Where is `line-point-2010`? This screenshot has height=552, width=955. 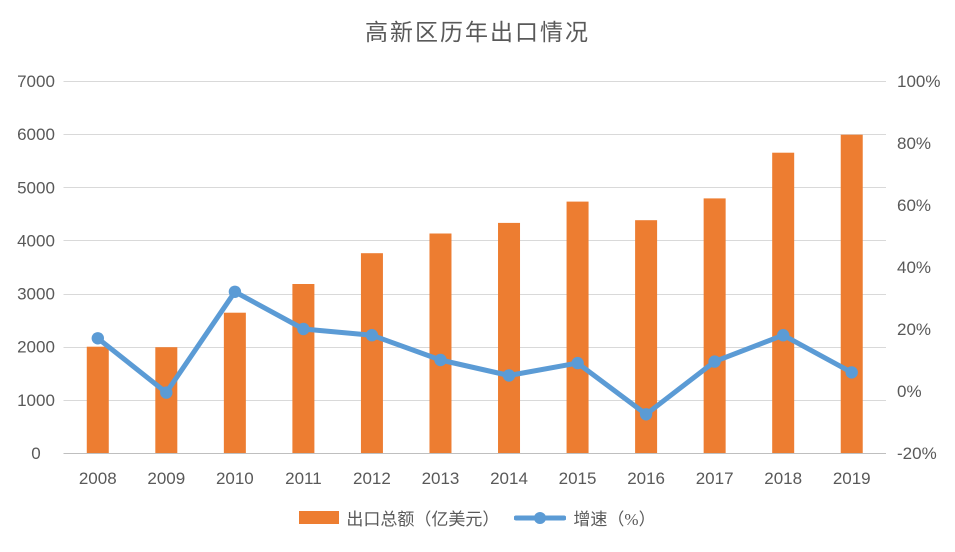 line-point-2010 is located at coordinates (235, 291).